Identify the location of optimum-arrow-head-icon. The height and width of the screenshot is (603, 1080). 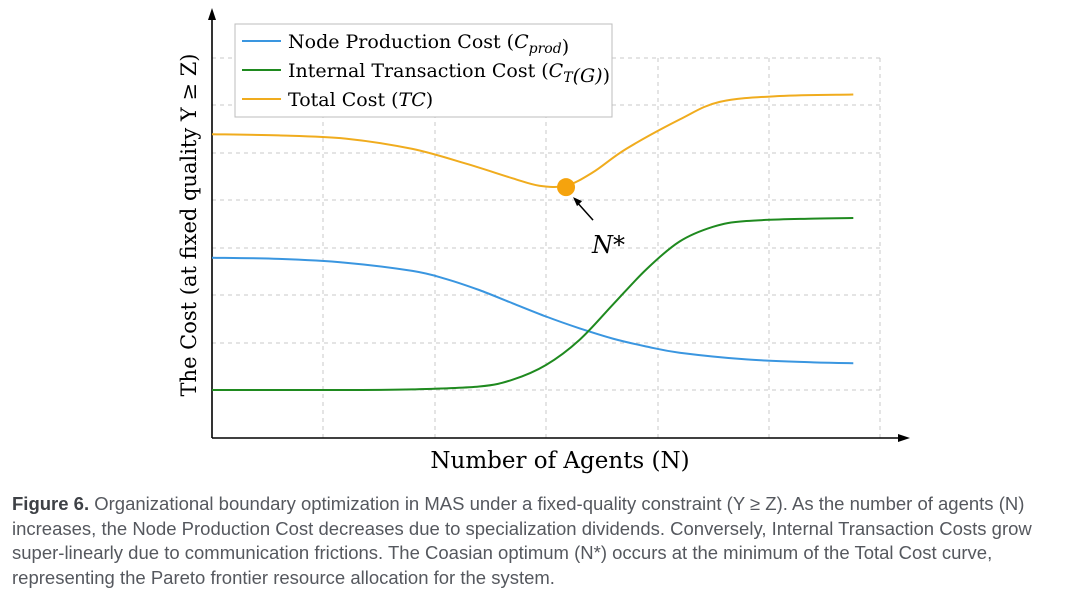
(578, 202).